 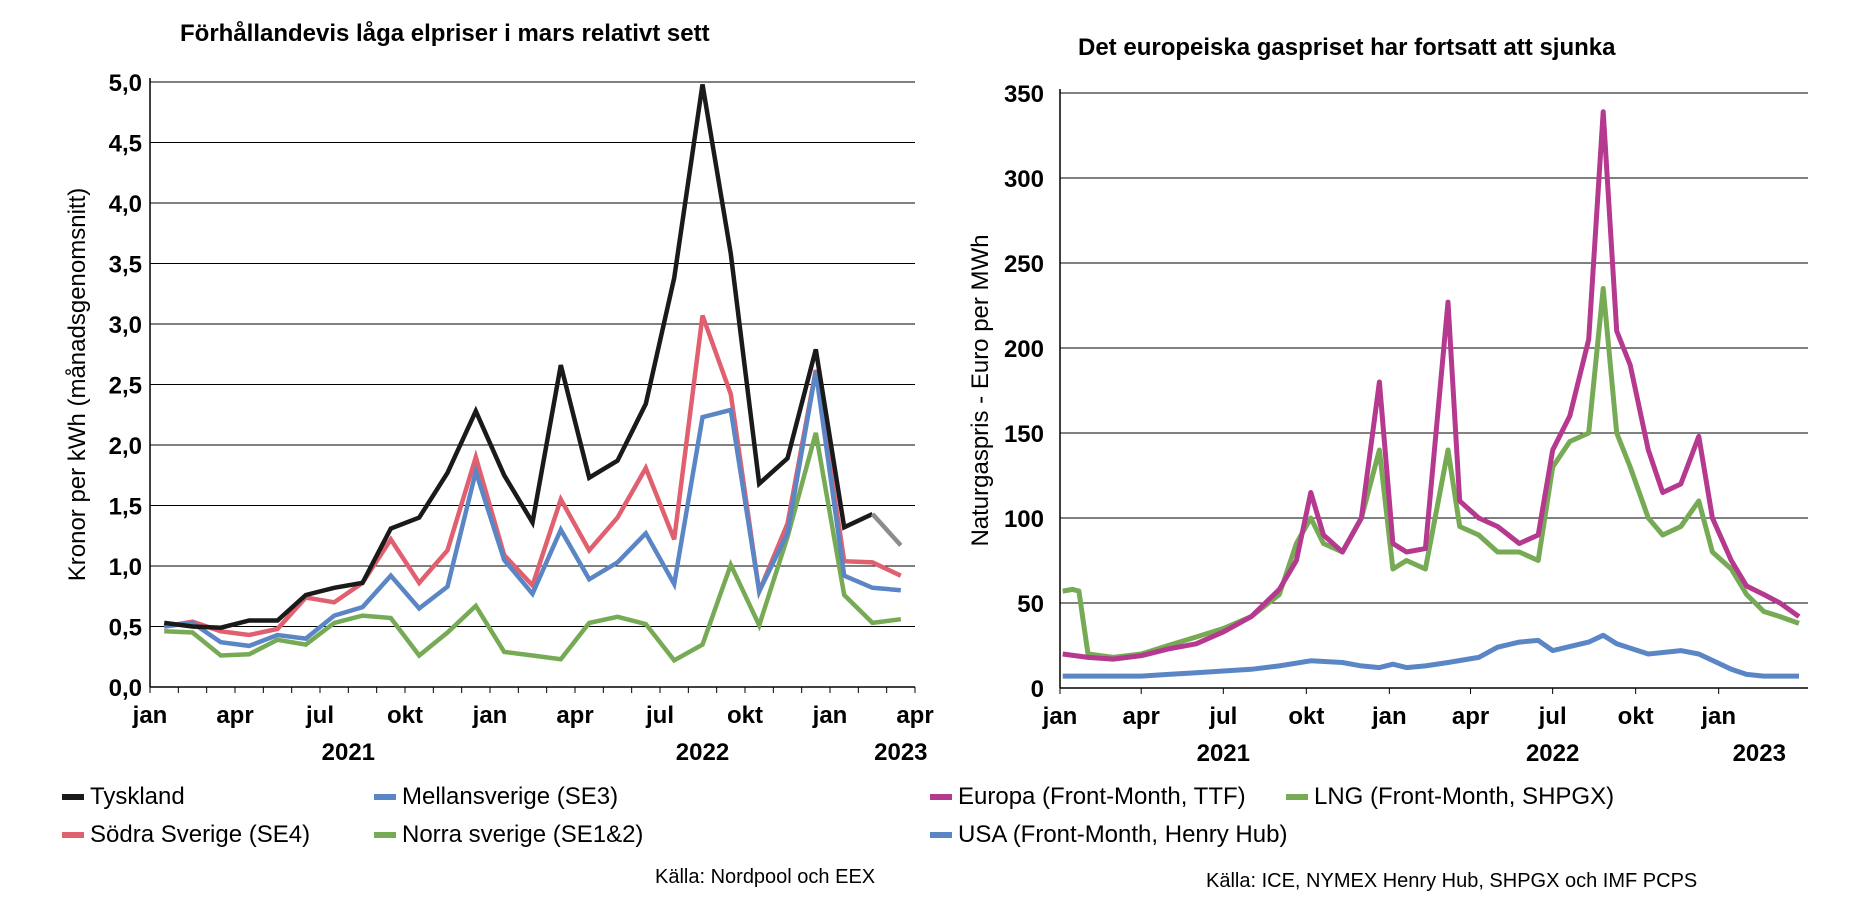 What do you see at coordinates (125, 265) in the screenshot?
I see `left-y-tick-label: 3,5` at bounding box center [125, 265].